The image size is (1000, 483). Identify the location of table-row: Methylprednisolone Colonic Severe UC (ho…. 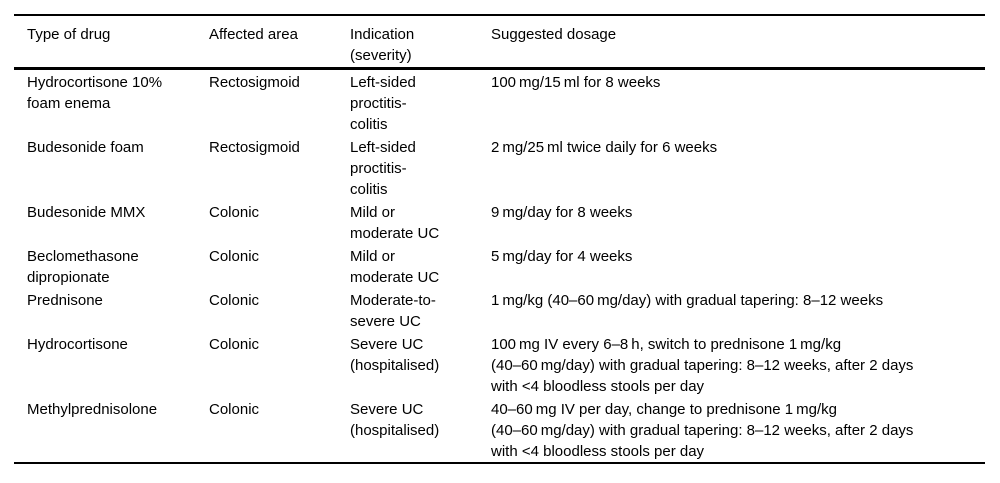
(499, 430).